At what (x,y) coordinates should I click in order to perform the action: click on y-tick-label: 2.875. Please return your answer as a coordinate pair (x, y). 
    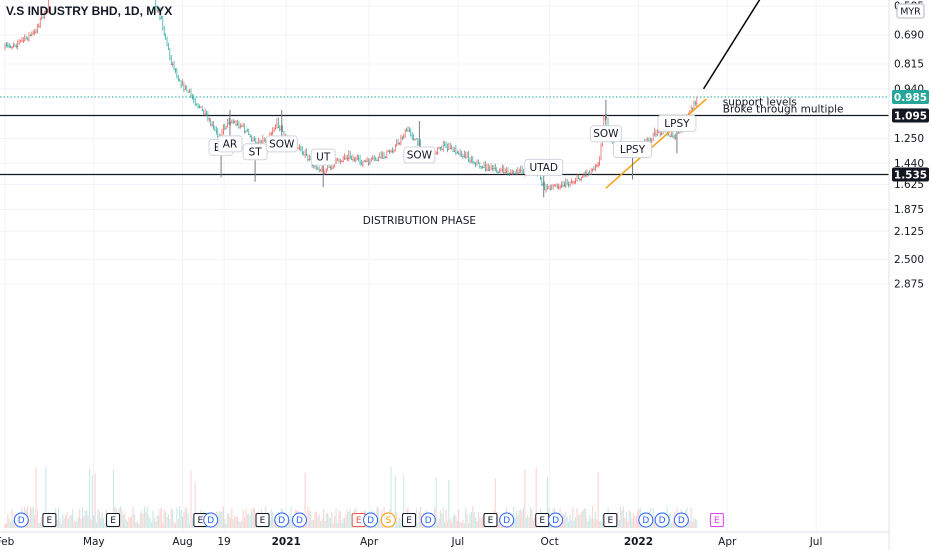
    Looking at the image, I should click on (909, 285).